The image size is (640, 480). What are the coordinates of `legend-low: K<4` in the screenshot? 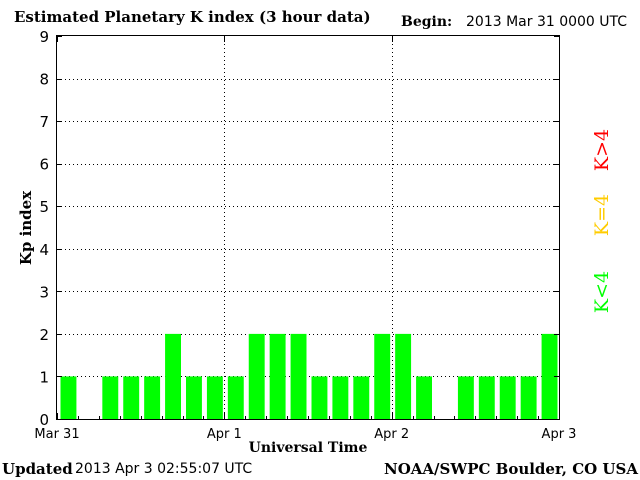 It's located at (602, 292).